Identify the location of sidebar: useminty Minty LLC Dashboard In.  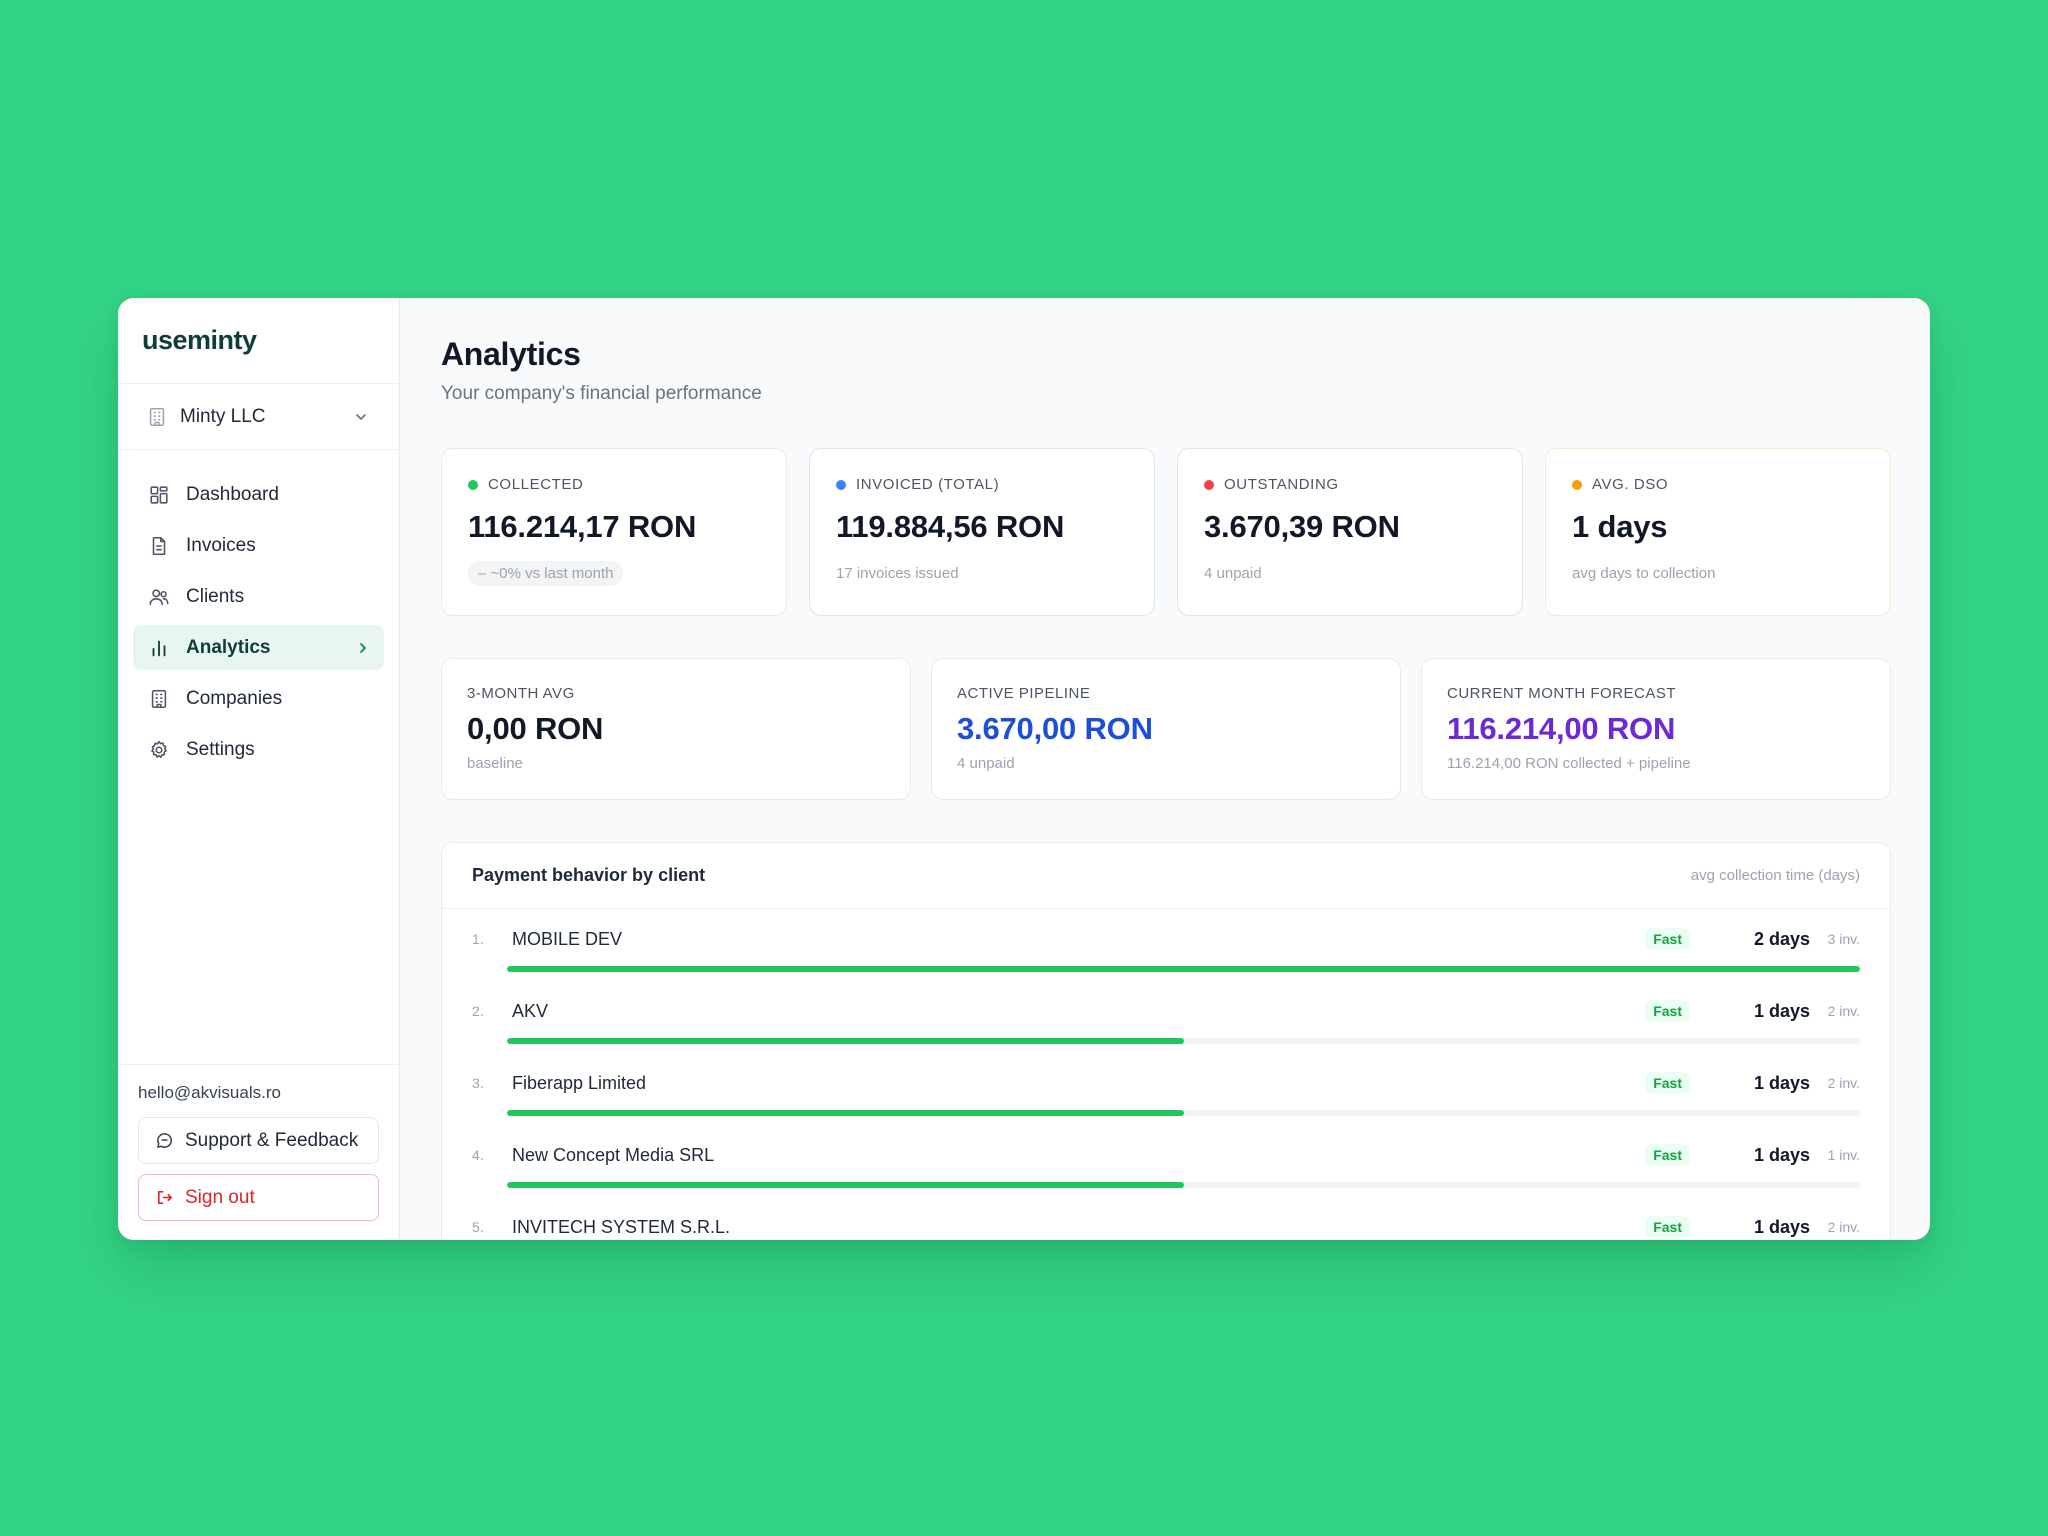
(259, 769).